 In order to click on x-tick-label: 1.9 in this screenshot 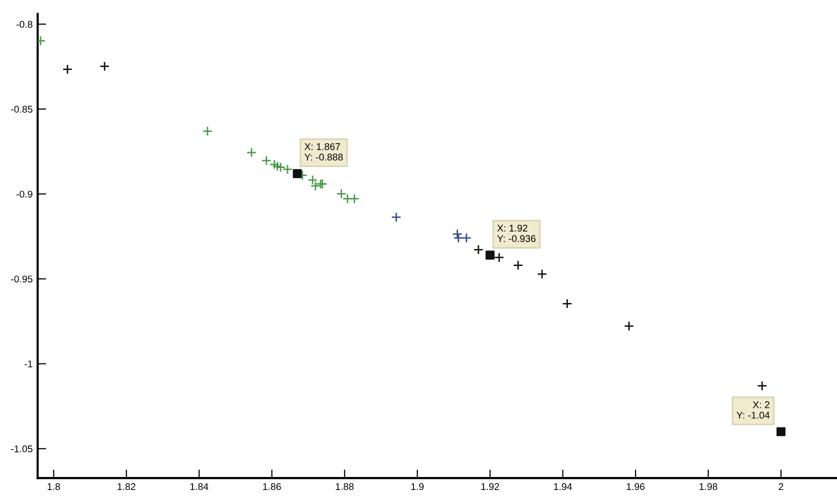, I will do `click(417, 486)`.